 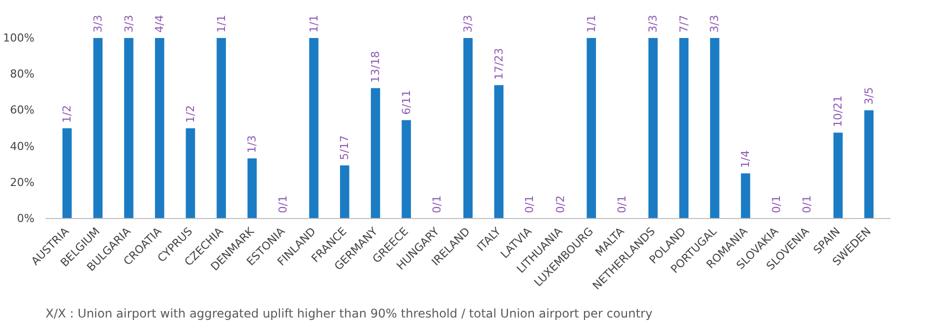 I want to click on annotation: 17/23, so click(x=499, y=64).